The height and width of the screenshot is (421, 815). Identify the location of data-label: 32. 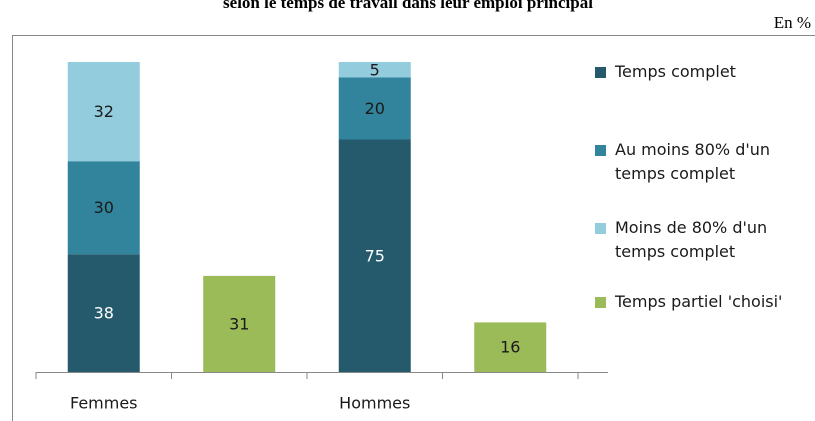
(104, 111).